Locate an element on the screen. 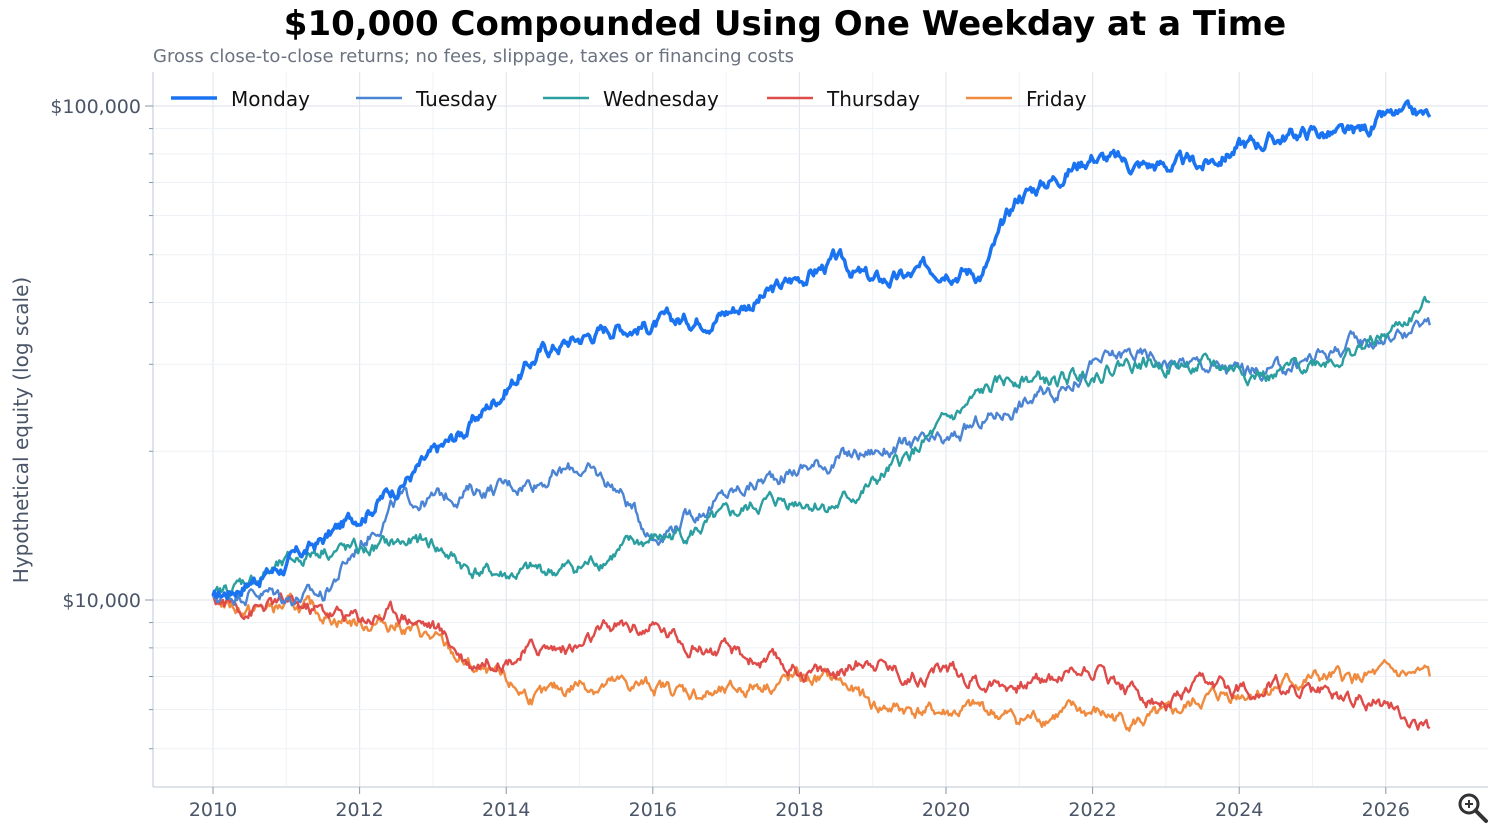 The image size is (1500, 833). y-tick-label: $100,000 is located at coordinates (95, 107).